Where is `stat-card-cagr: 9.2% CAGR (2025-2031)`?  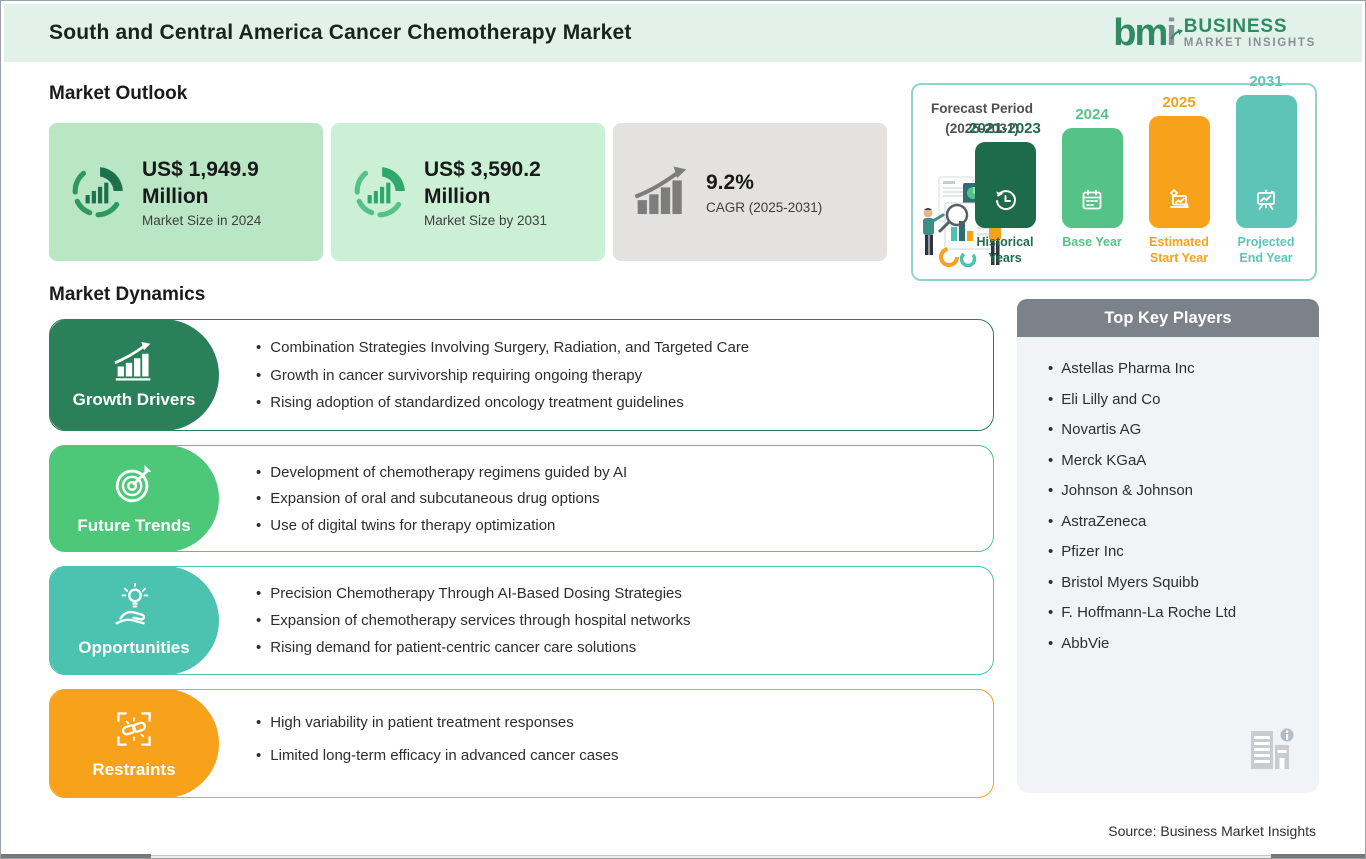
stat-card-cagr: 9.2% CAGR (2025-2031) is located at coordinates (750, 192).